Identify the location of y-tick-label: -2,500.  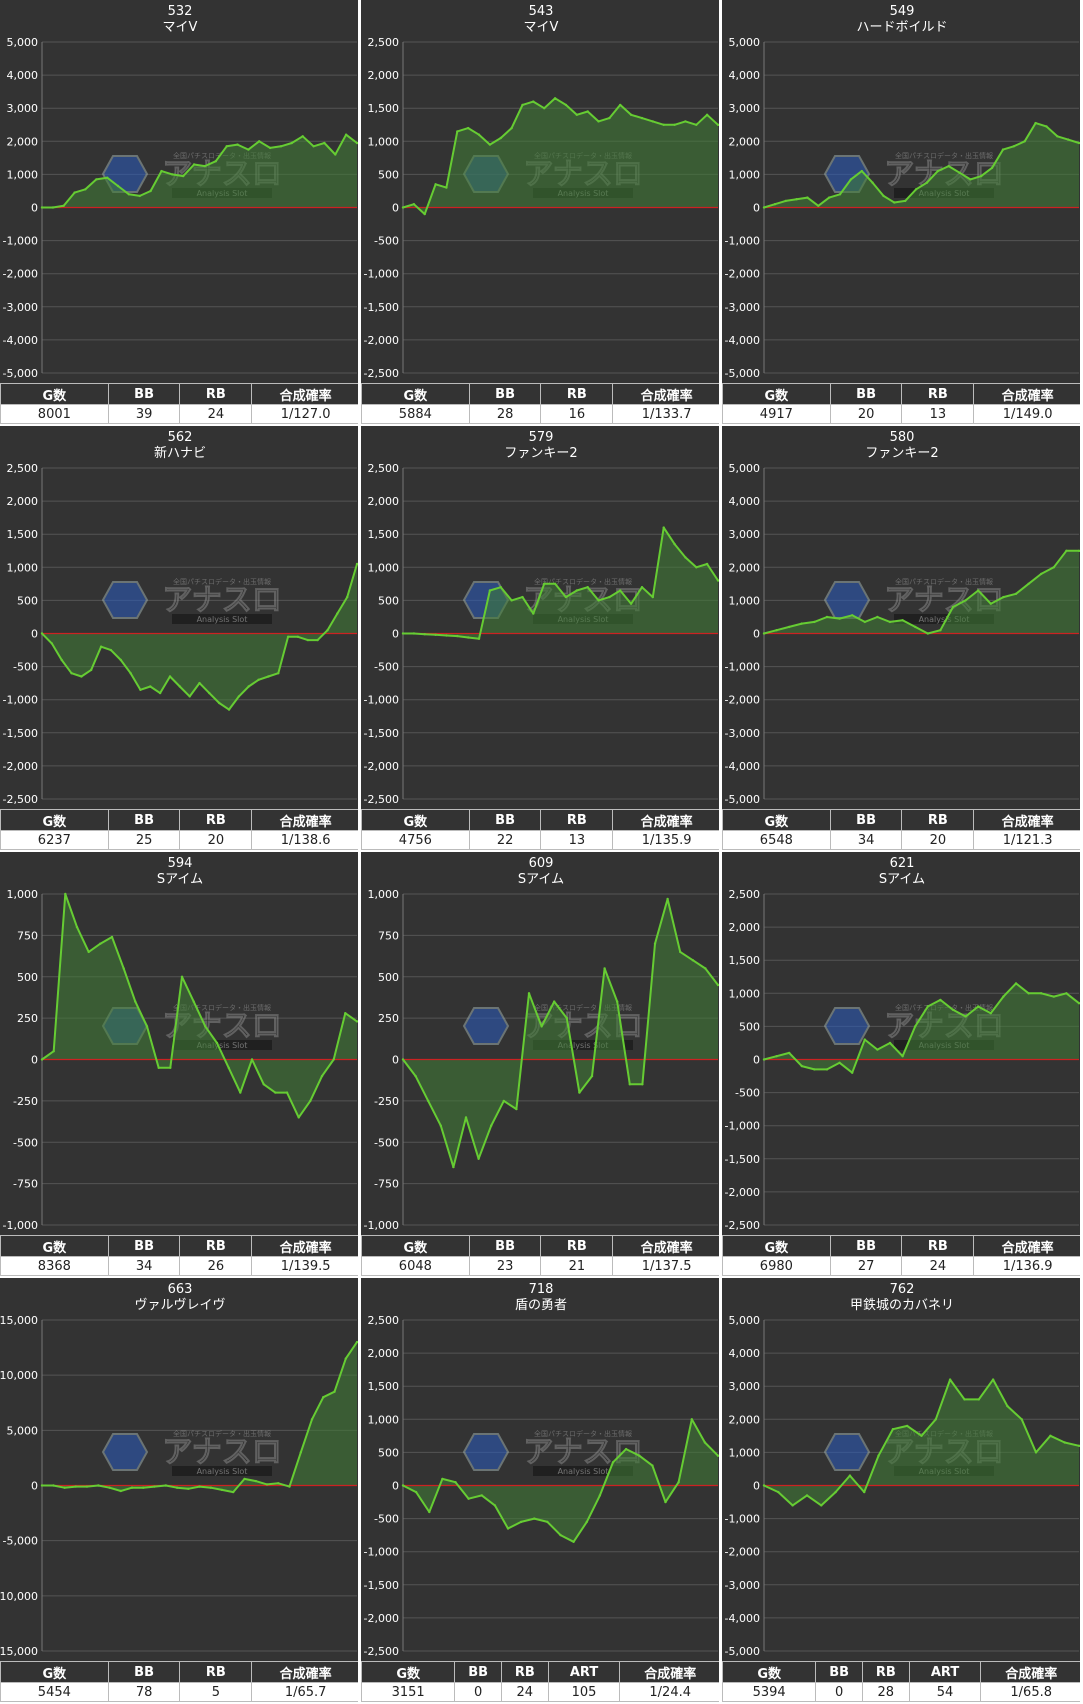
(742, 1225).